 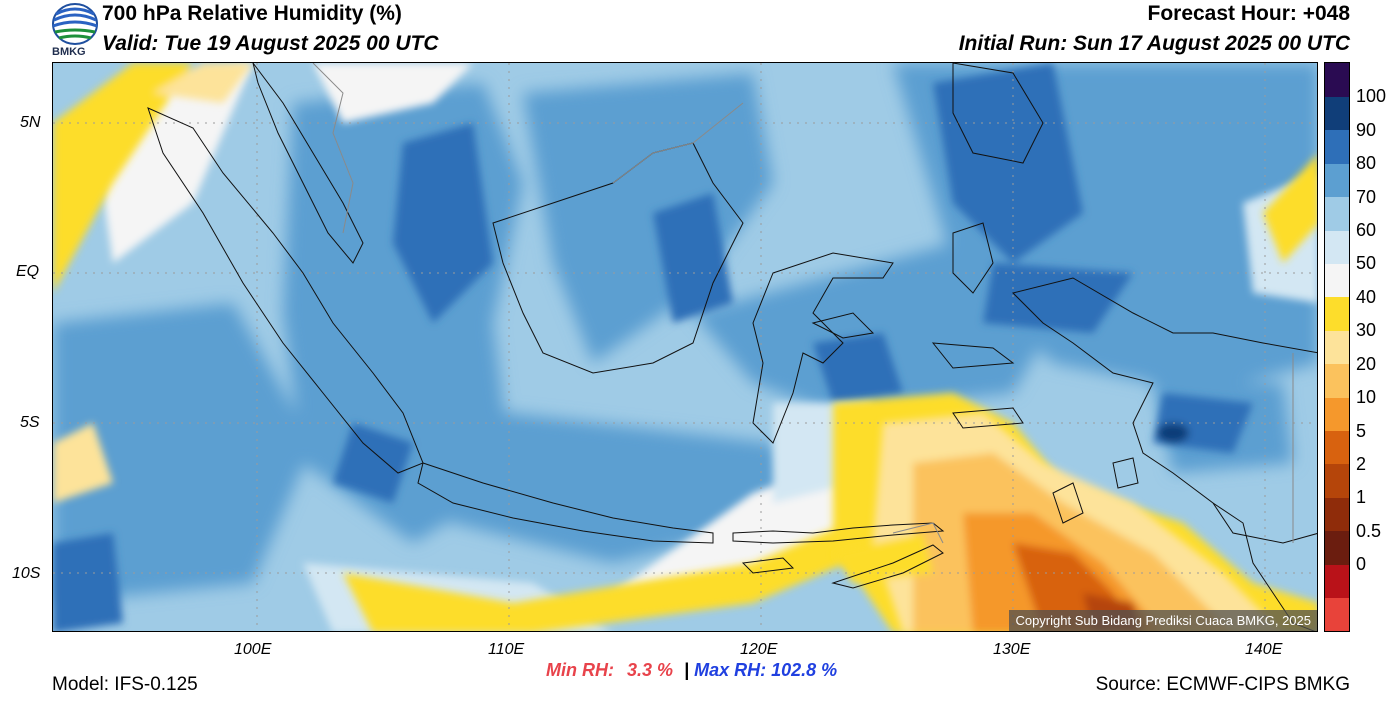 I want to click on colorbar-label: 0.5, so click(x=1369, y=530).